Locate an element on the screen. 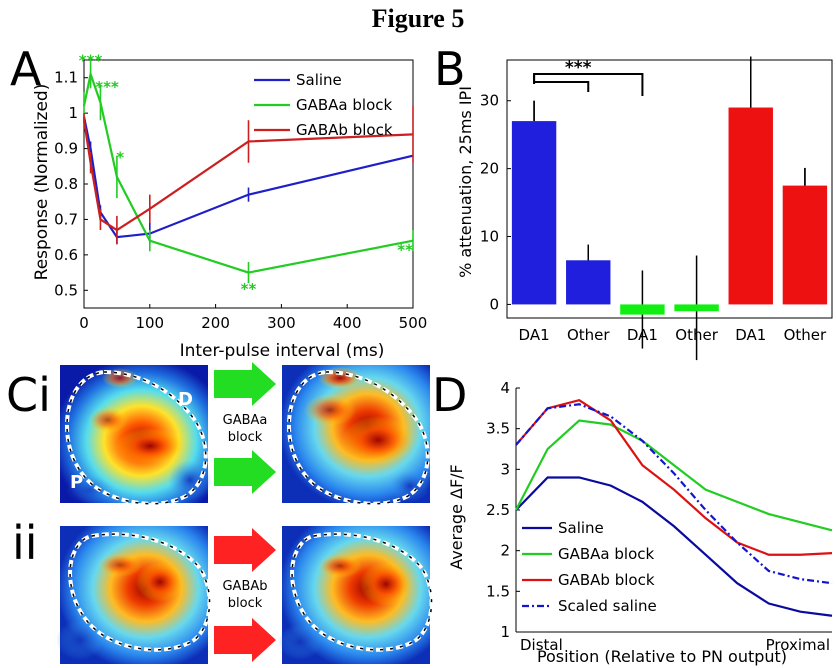  panel-label-a: A is located at coordinates (26, 69).